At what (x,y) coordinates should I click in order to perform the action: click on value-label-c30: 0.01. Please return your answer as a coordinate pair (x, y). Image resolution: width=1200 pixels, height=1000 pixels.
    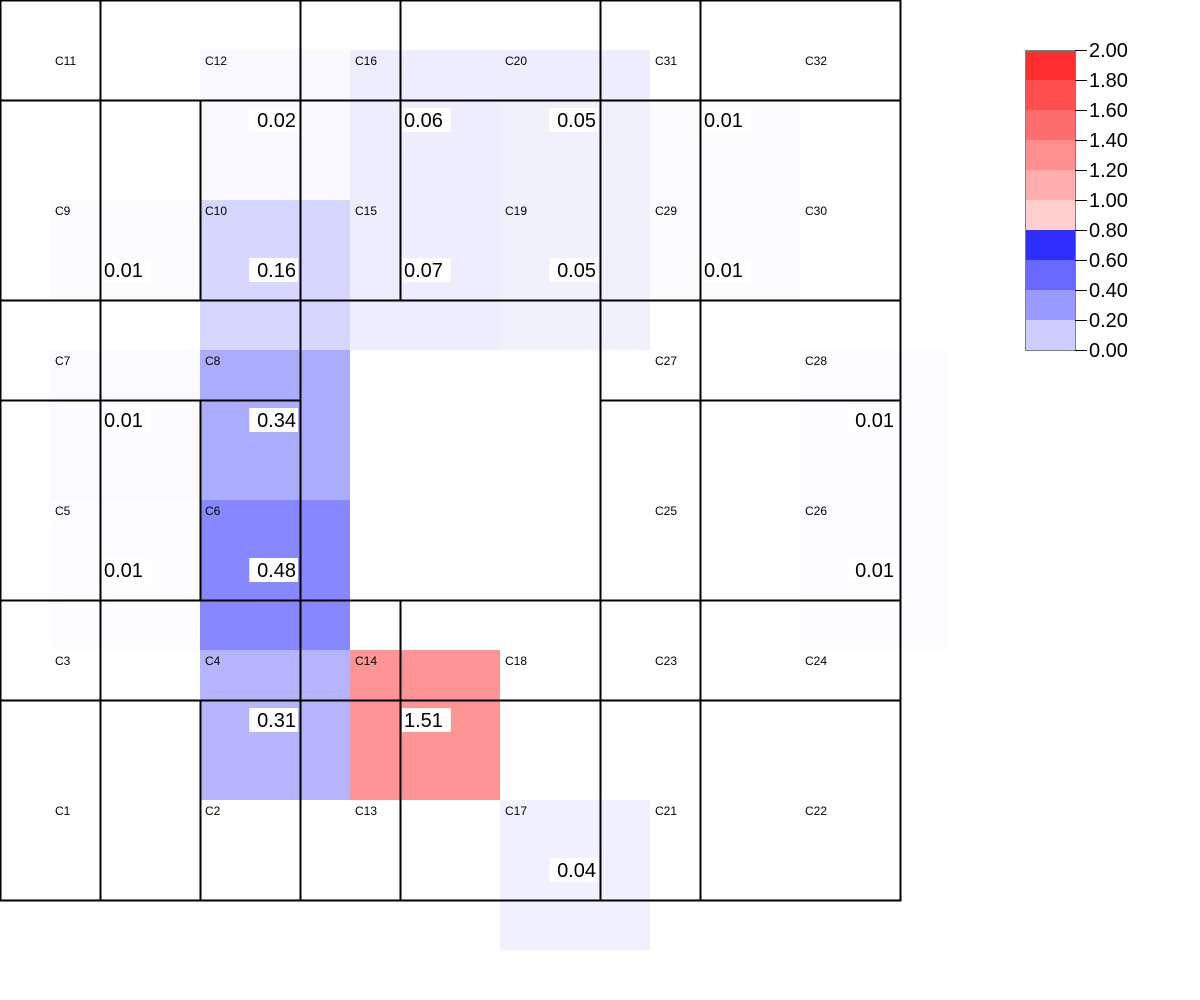
    Looking at the image, I should click on (723, 271).